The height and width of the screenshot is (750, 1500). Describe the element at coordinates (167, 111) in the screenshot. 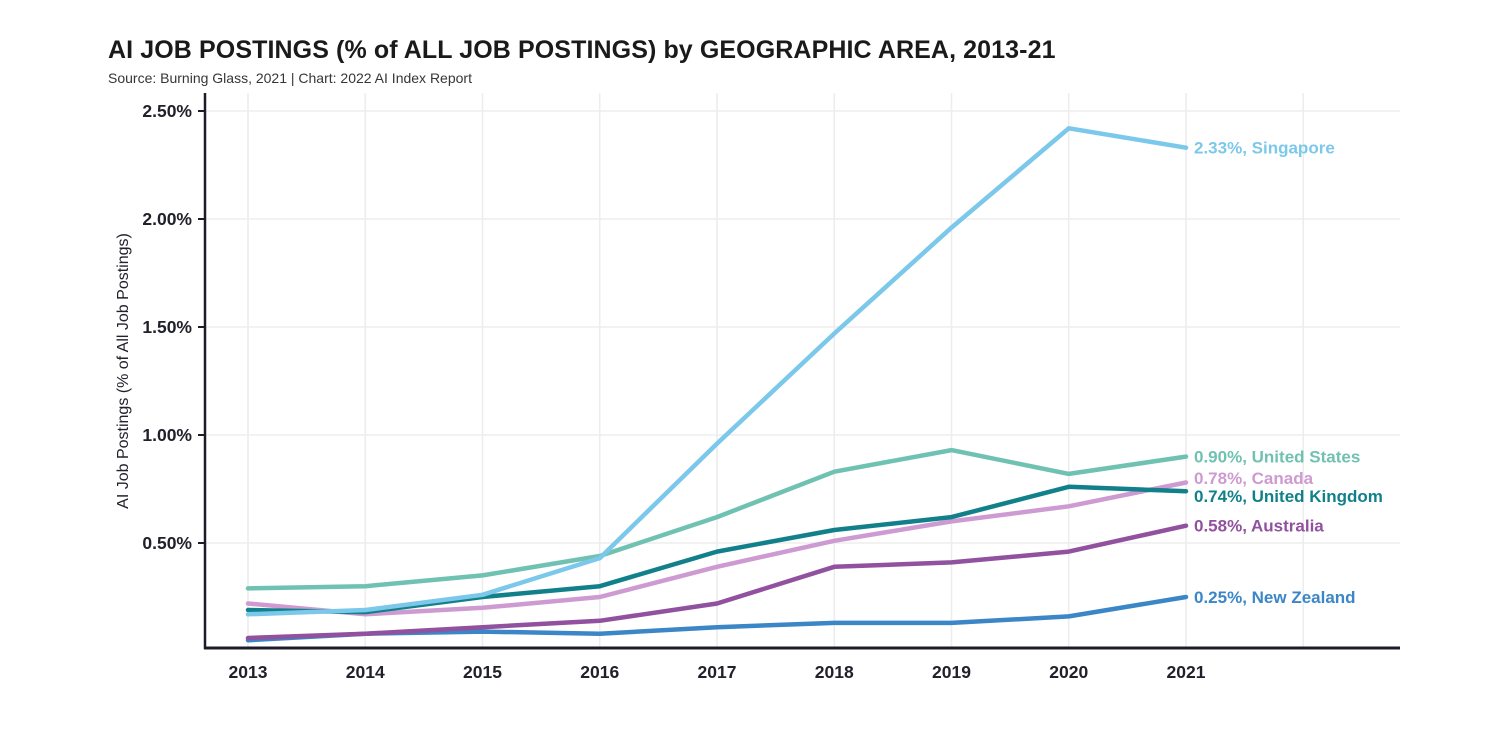

I see `y-tick-label: 2.50%` at that location.